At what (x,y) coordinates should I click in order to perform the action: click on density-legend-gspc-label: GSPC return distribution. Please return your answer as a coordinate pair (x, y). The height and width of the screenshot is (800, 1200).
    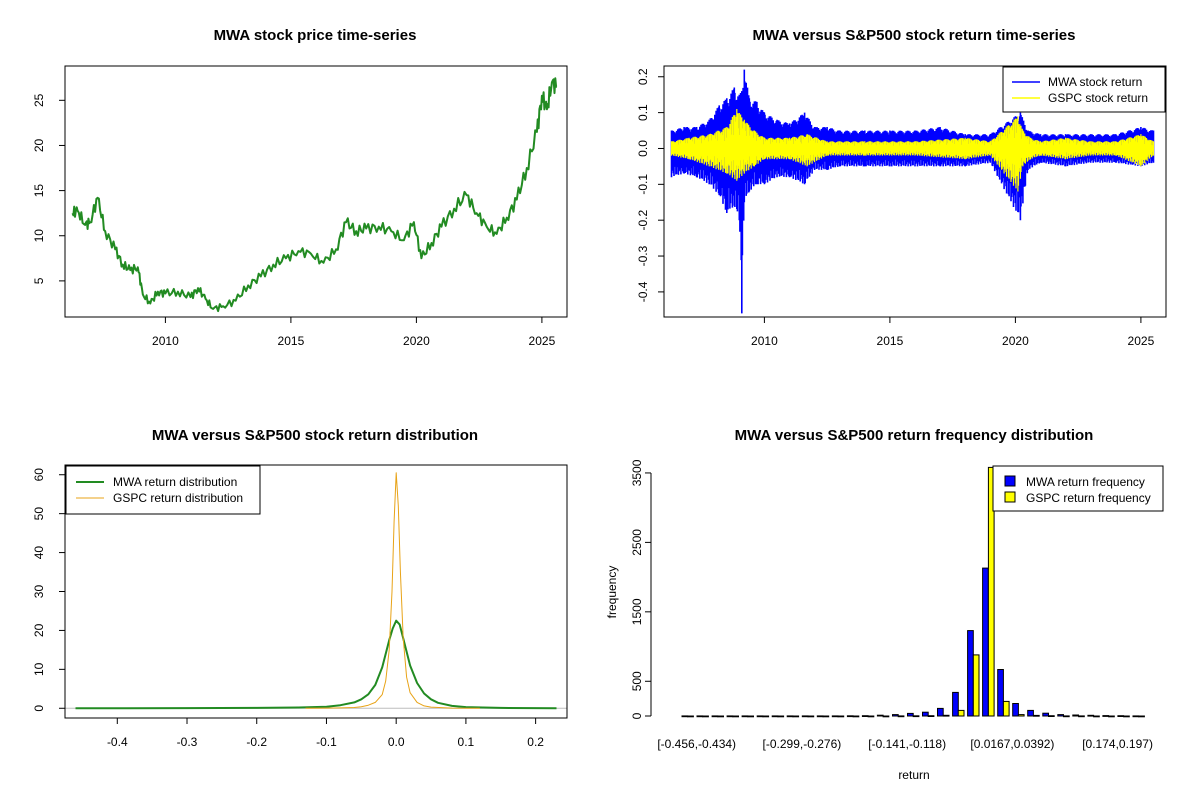
    Looking at the image, I should click on (178, 498).